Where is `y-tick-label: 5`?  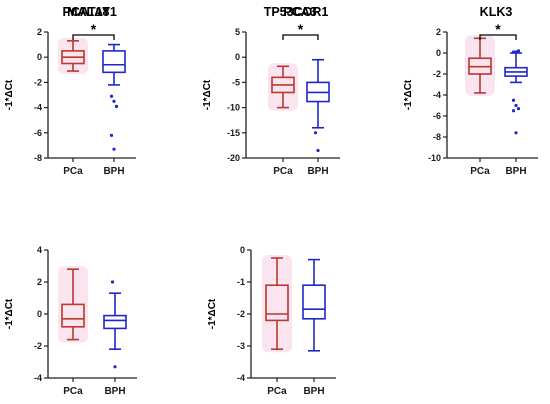
y-tick-label: 5 is located at coordinates (237, 32).